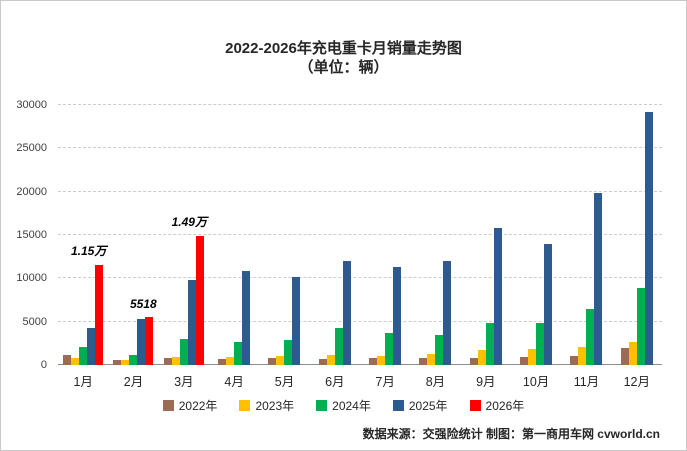 This screenshot has width=687, height=451. I want to click on x-axis-line, so click(360, 364).